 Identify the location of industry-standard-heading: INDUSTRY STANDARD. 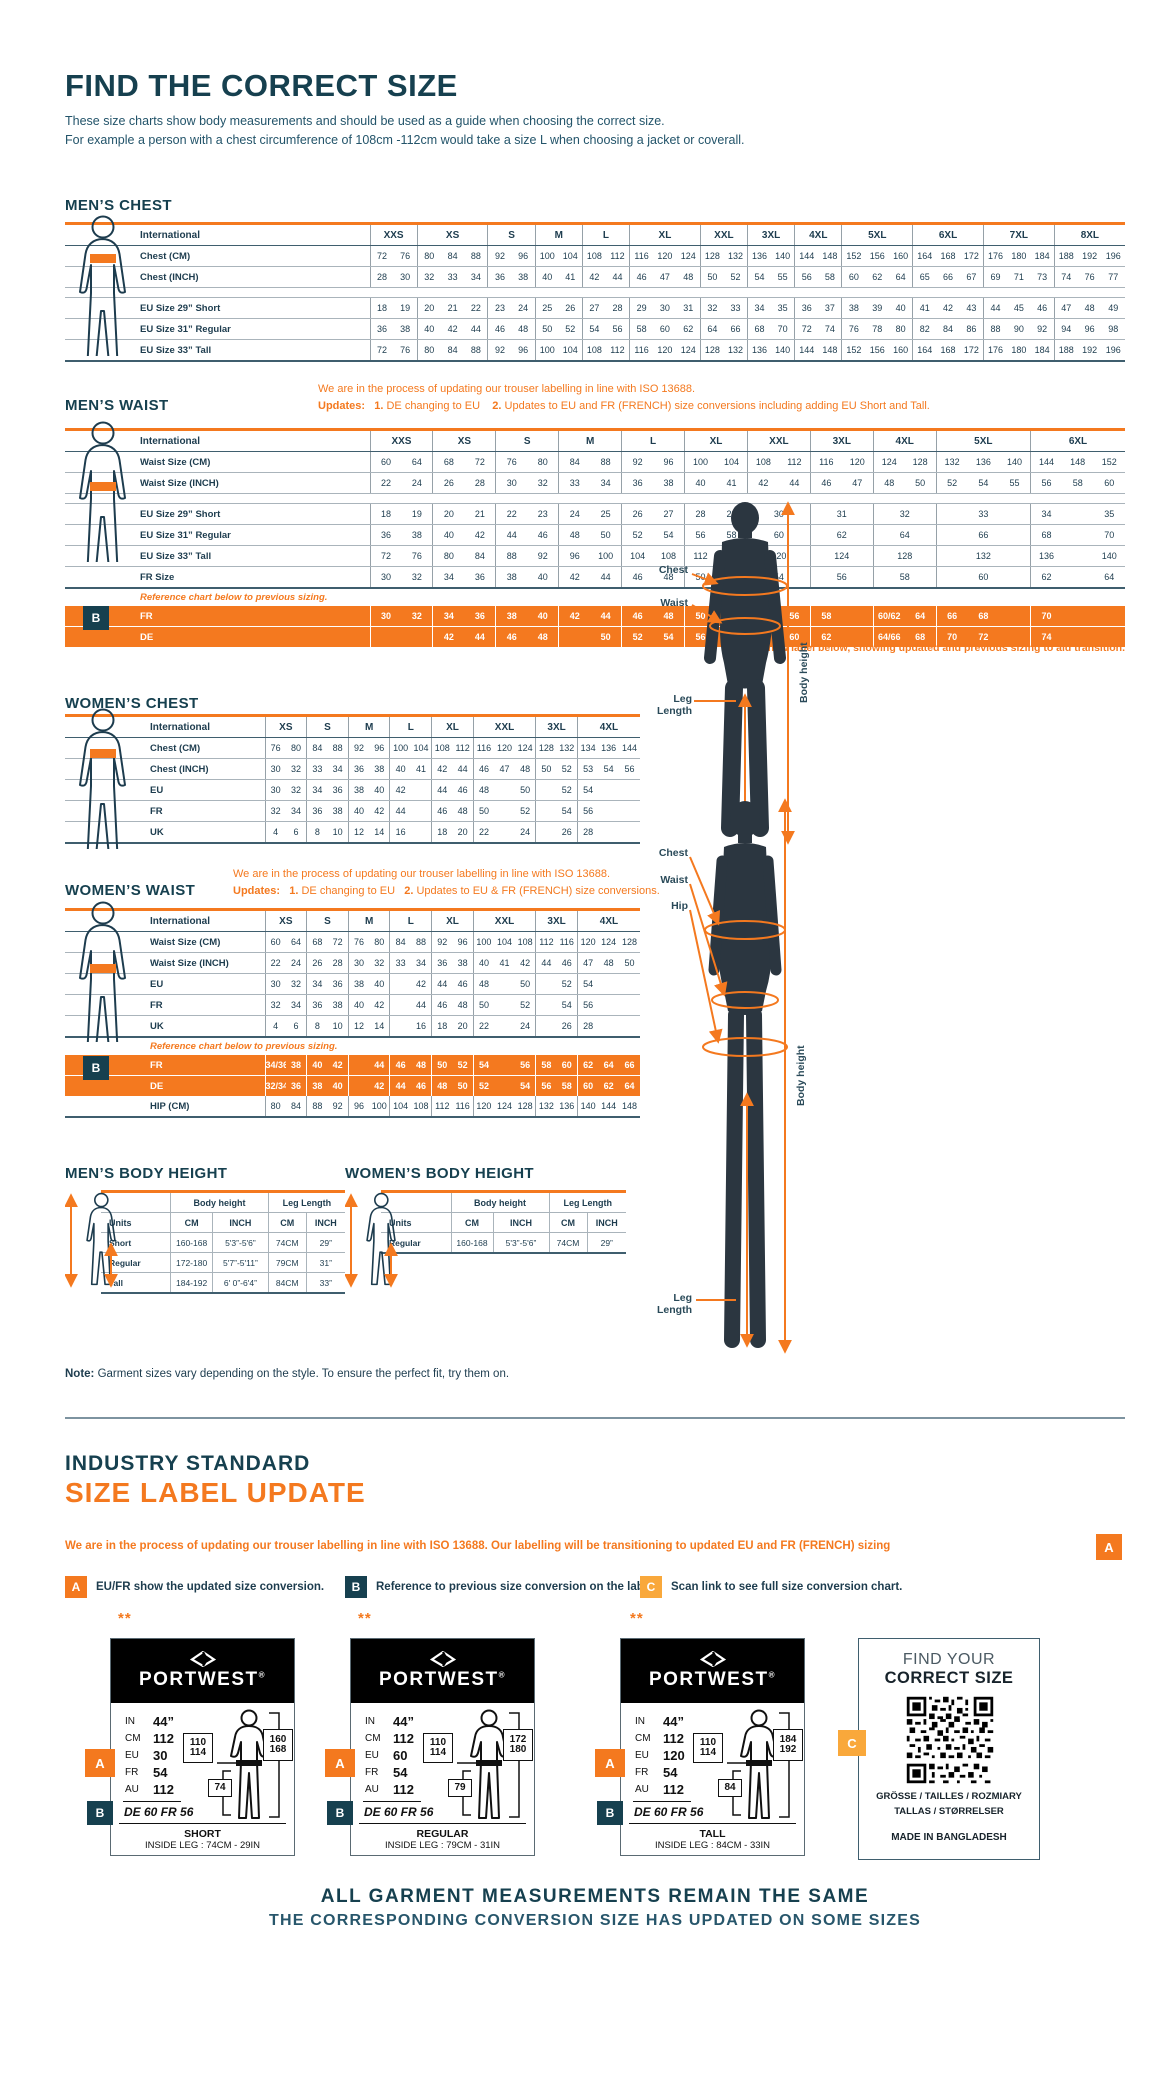
(188, 1463).